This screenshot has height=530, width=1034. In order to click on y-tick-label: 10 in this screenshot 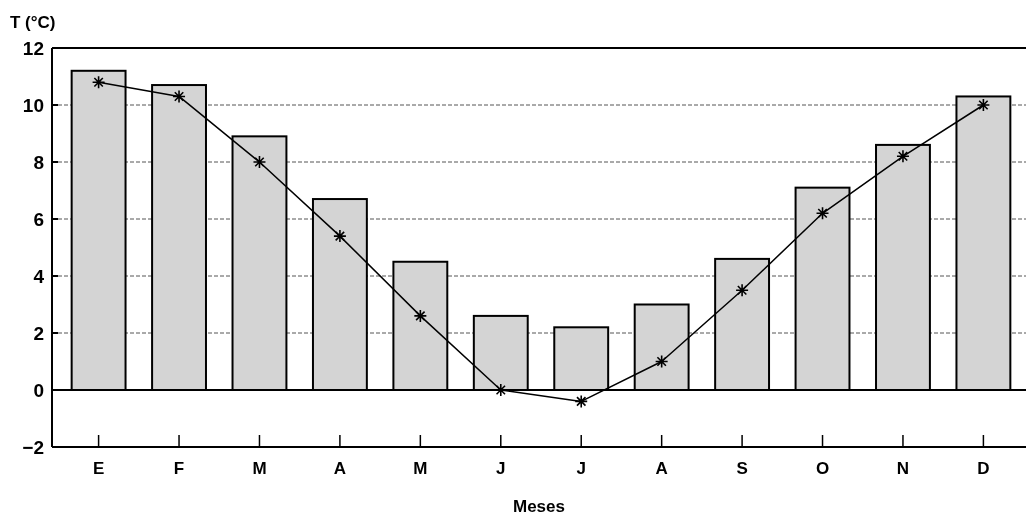, I will do `click(33, 105)`.